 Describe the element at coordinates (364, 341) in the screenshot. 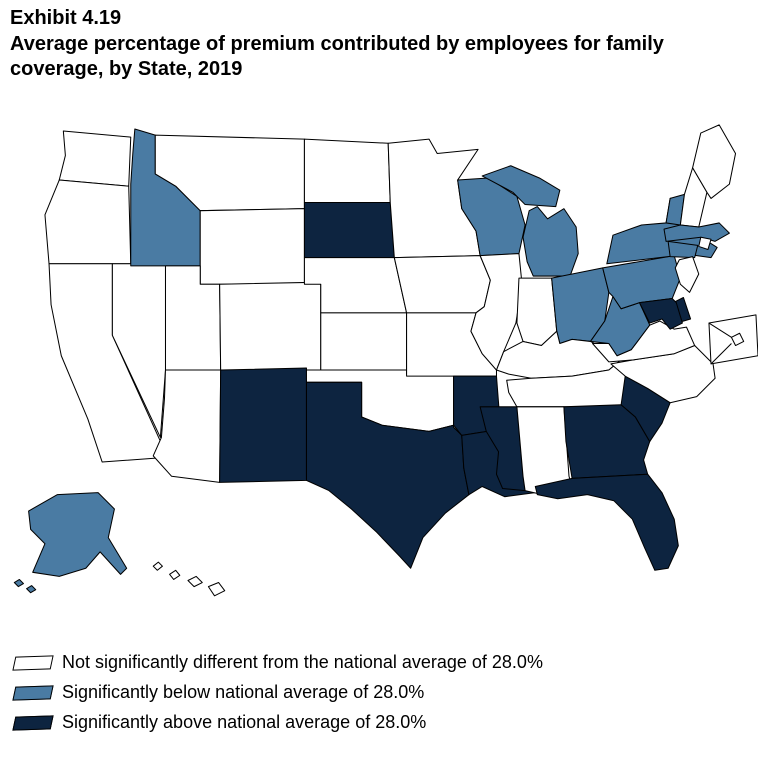

I see `state-kansas` at that location.